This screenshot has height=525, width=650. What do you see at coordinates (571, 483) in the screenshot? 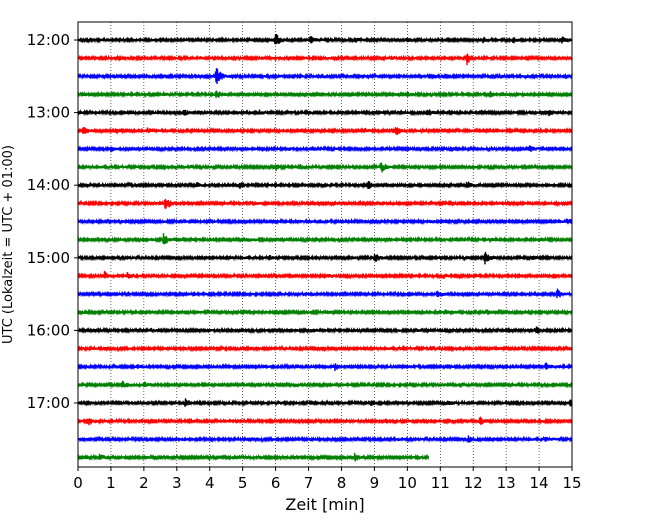
I see `x-tick-label: 15` at bounding box center [571, 483].